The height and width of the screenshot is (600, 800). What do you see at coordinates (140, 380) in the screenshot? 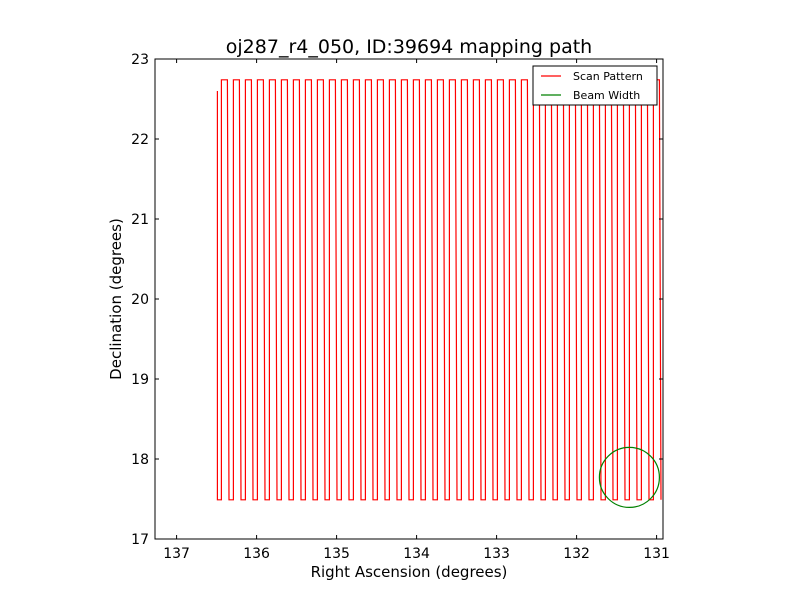
I see `y-tick-label: 19` at bounding box center [140, 380].